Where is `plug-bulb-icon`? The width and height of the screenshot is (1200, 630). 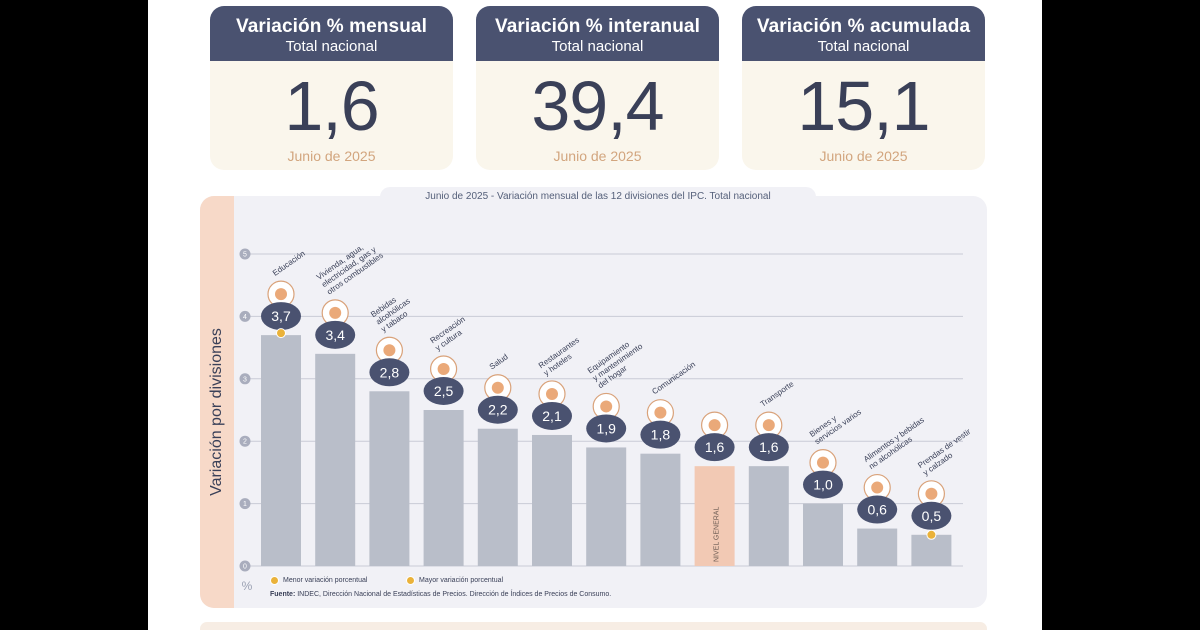
plug-bulb-icon is located at coordinates (335, 313).